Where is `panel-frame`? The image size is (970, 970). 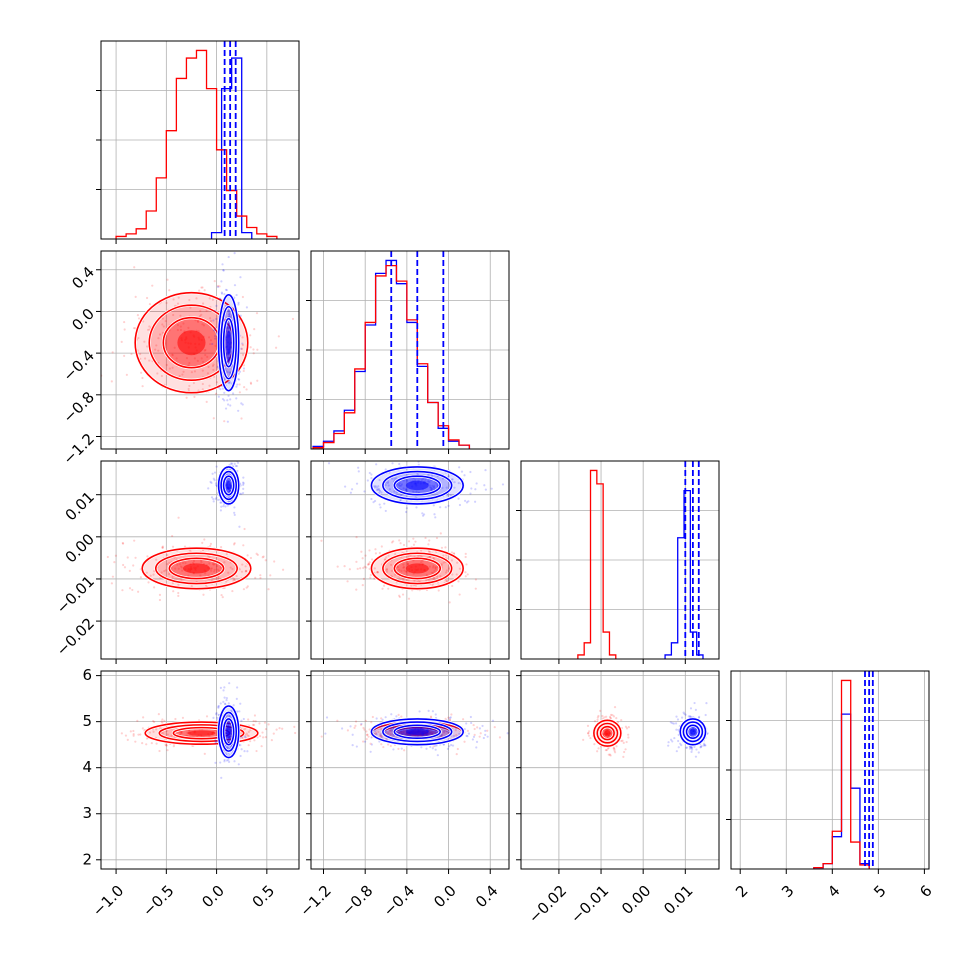
panel-frame is located at coordinates (410, 350).